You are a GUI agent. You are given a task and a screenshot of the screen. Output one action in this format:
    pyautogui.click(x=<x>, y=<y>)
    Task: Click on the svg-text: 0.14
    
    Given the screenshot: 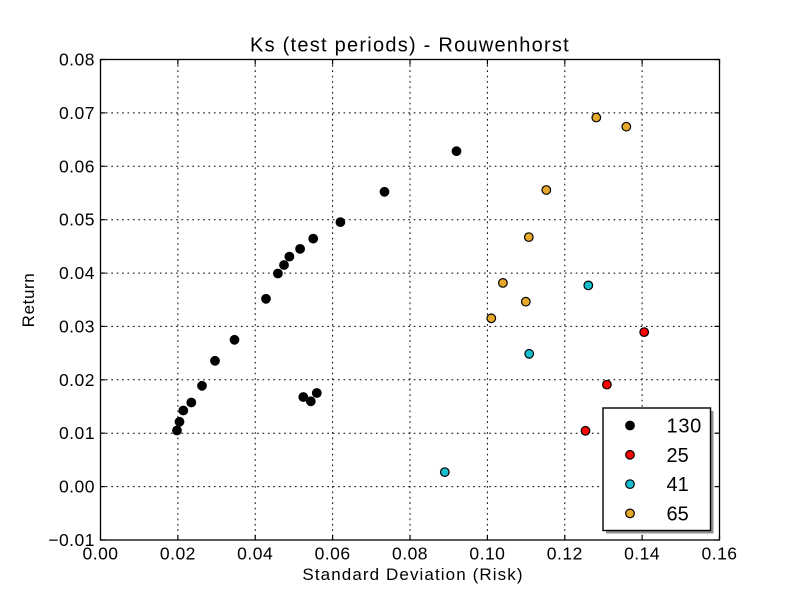 What is the action you would take?
    pyautogui.click(x=642, y=554)
    